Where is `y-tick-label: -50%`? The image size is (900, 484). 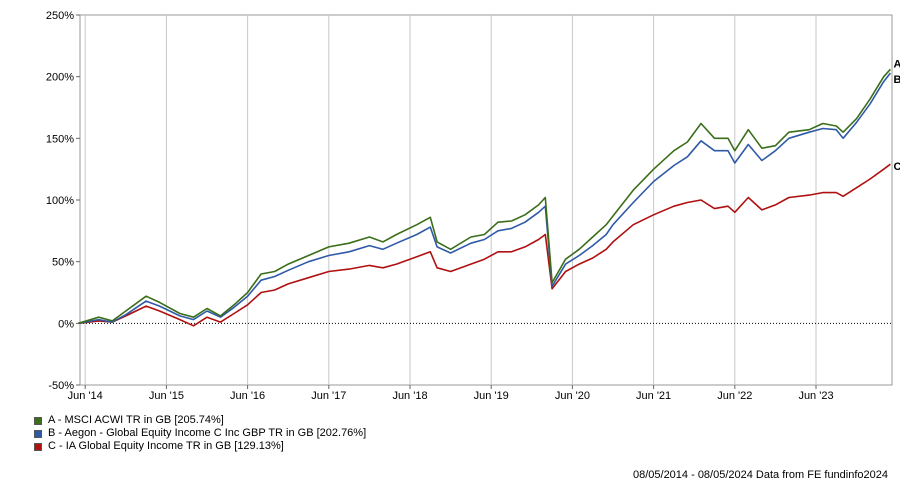 y-tick-label: -50% is located at coordinates (61, 386).